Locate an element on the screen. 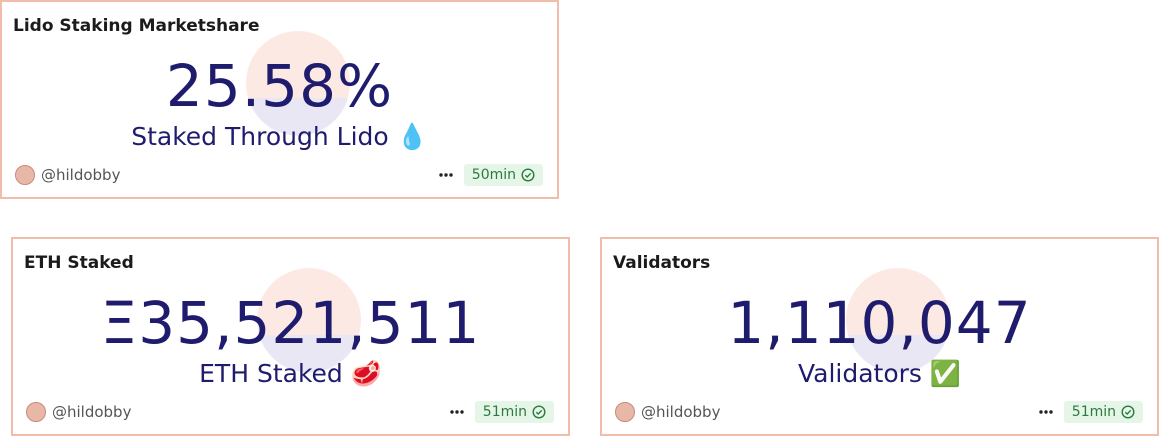 Image resolution: width=1171 pixels, height=446 pixels. card-footer: @hildobby 50min is located at coordinates (279, 175).